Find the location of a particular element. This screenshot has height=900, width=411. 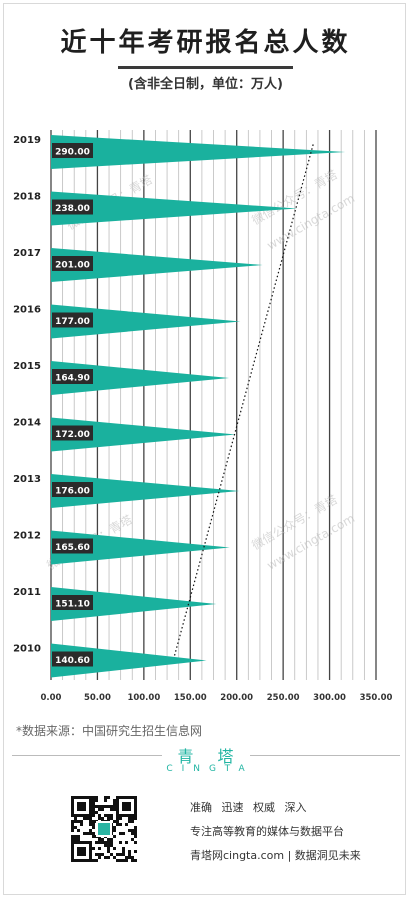

value-label: 238.00 is located at coordinates (72, 209).